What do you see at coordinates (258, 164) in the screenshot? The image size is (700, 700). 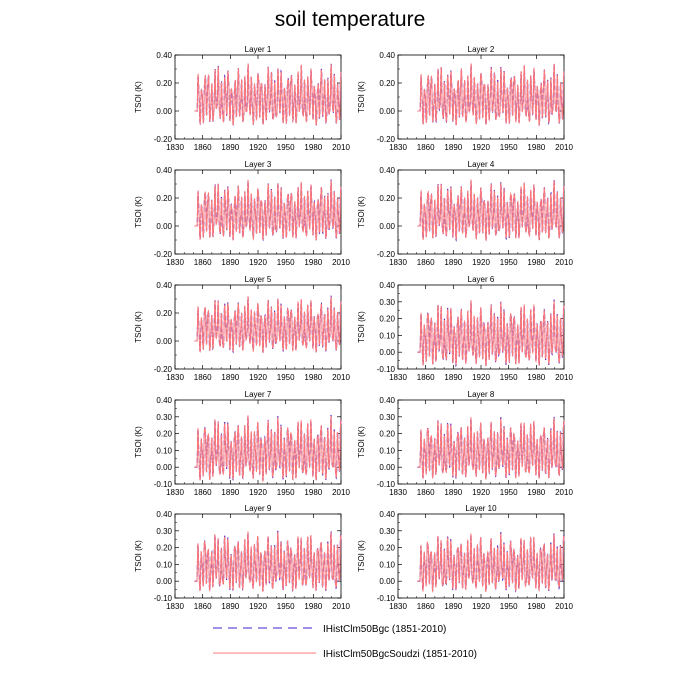 I see `panel-title: Layer 3` at bounding box center [258, 164].